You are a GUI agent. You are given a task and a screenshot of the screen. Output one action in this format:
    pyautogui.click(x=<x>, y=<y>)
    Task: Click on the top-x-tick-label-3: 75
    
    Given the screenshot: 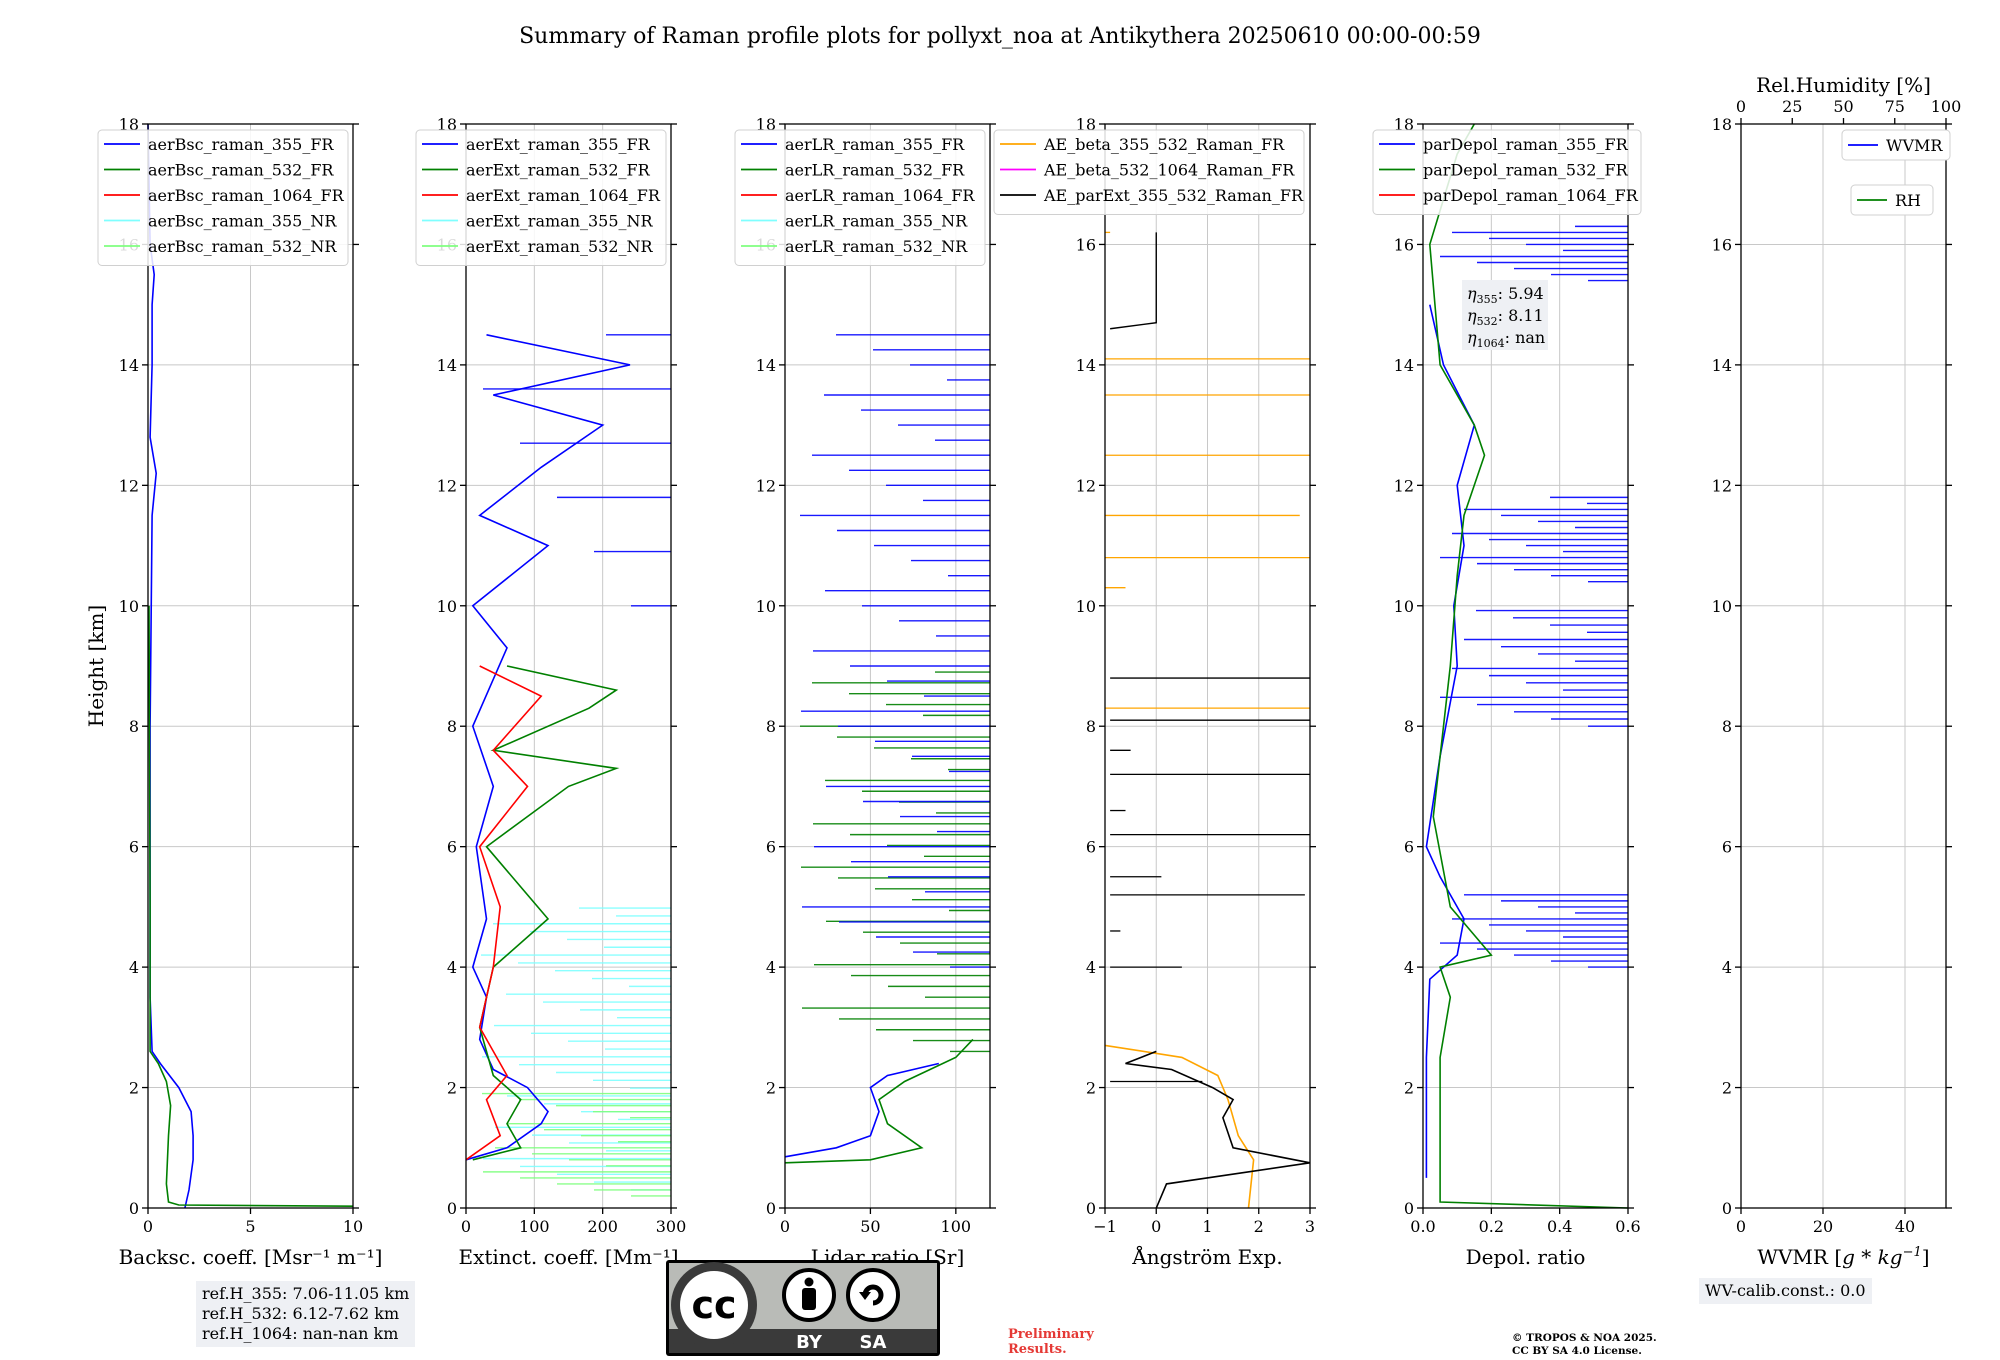 What is the action you would take?
    pyautogui.click(x=1895, y=106)
    